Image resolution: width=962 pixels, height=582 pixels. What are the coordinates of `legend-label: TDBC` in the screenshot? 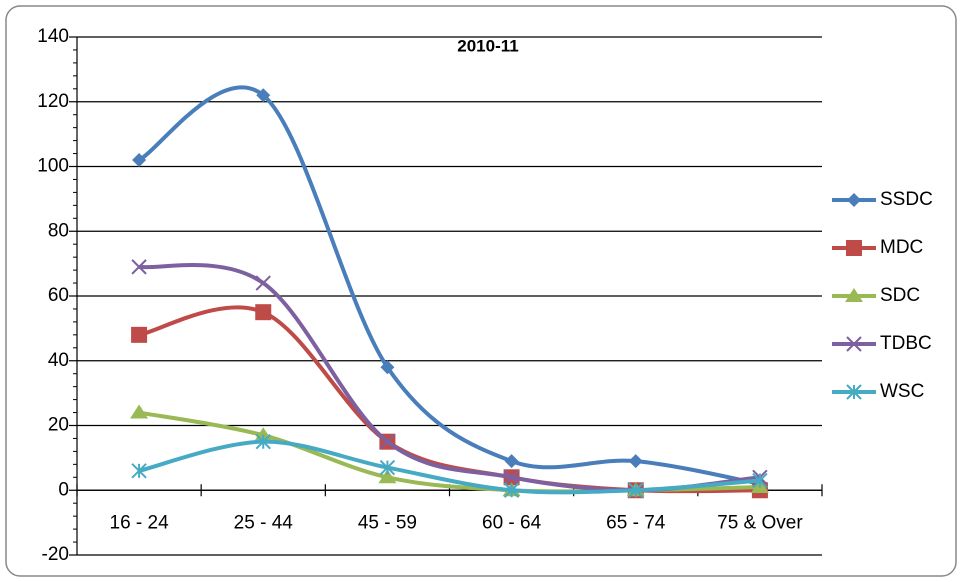 It's located at (906, 343).